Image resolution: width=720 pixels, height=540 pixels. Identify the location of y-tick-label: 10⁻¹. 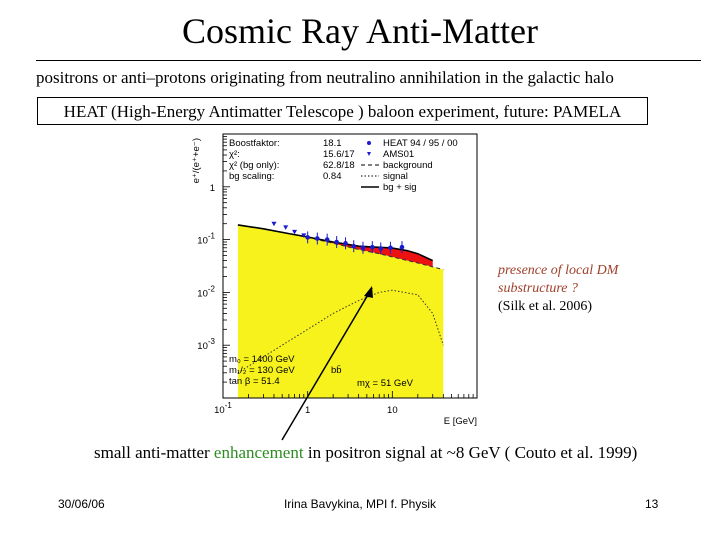
(206, 239).